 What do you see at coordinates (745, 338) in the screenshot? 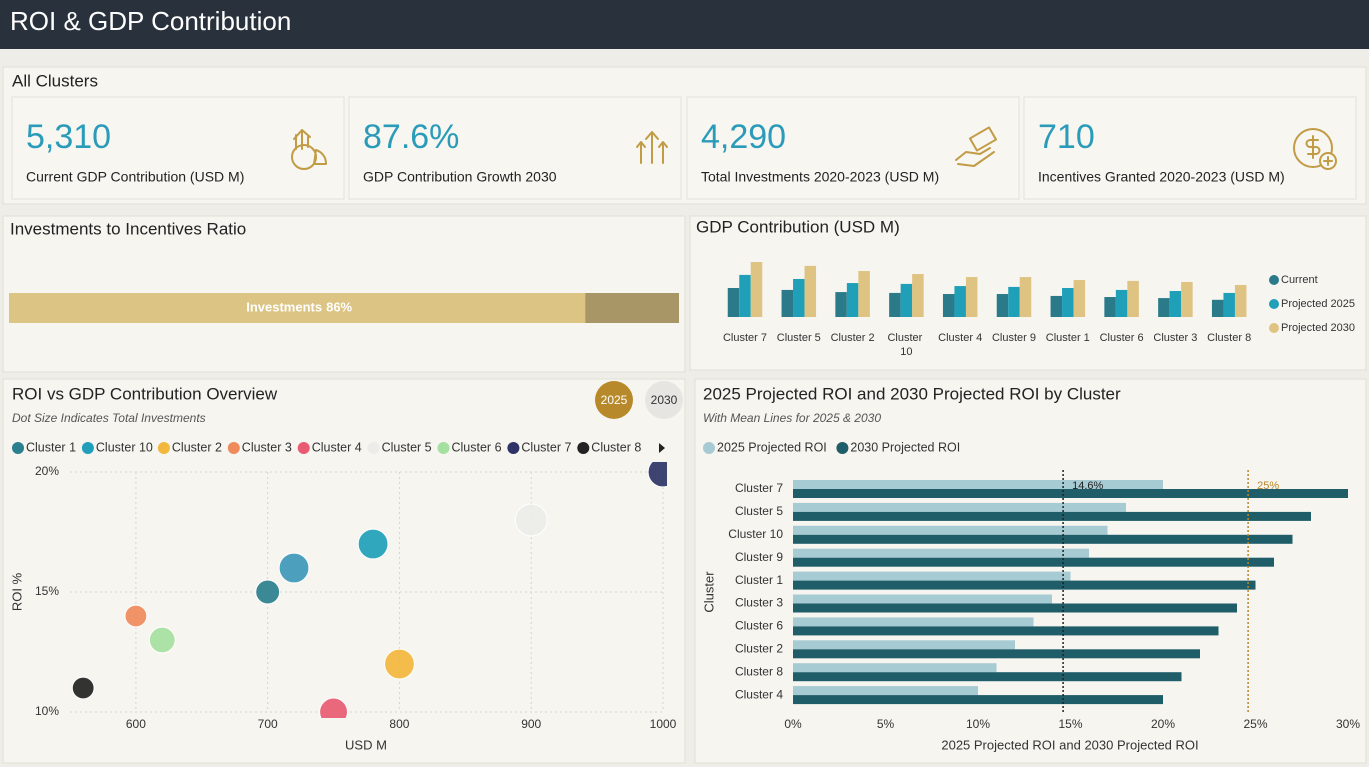
I see `x-tick-label: Cluster 7` at bounding box center [745, 338].